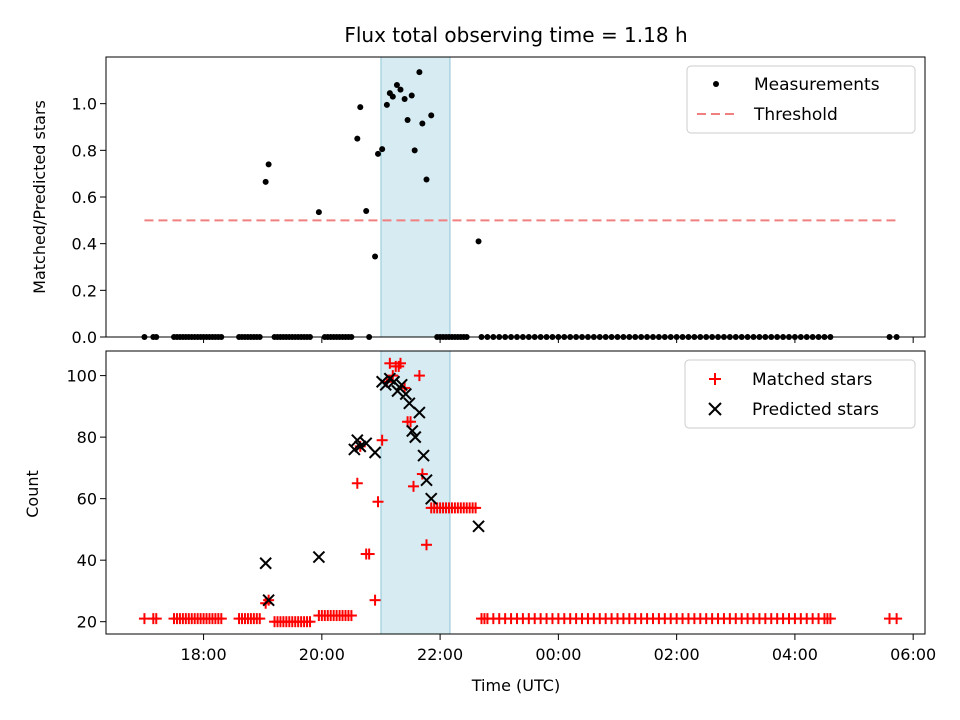  I want to click on legend-marker-predicted, so click(715, 409).